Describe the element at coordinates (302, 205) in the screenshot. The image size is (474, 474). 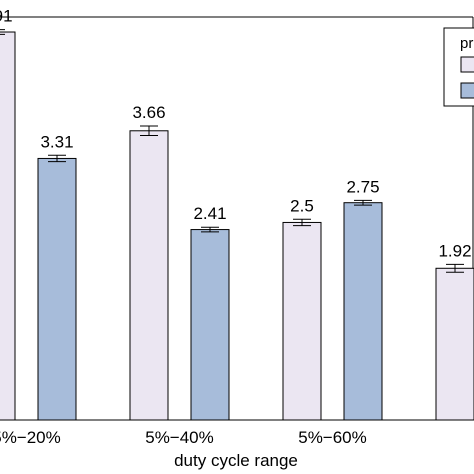
I see `data-label-series1-cat3: 2.5` at that location.